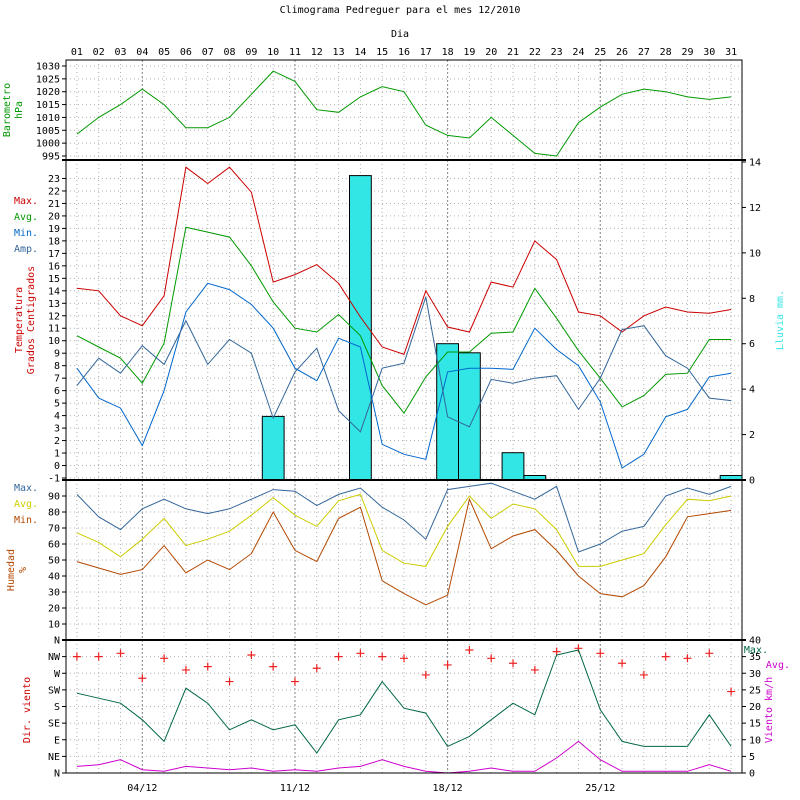 The width and height of the screenshot is (800, 800). Describe the element at coordinates (26, 249) in the screenshot. I see `temperature-legend-item: Amp.` at that location.